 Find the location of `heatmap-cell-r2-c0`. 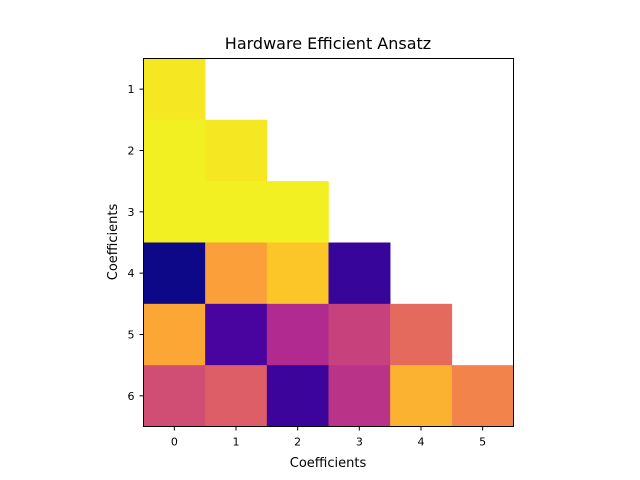

heatmap-cell-r2-c0 is located at coordinates (174, 212).